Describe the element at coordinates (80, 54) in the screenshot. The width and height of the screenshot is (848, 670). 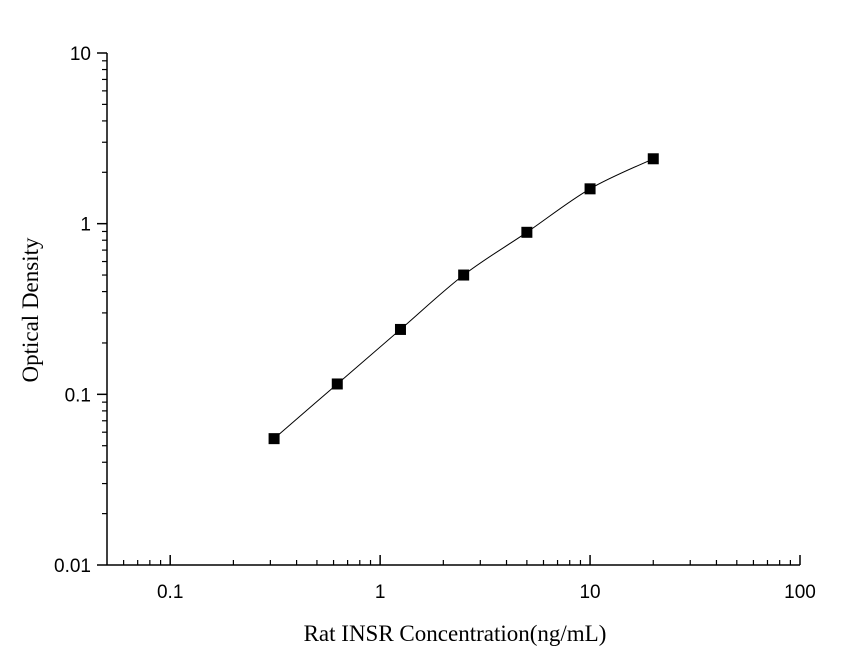
I see `y-tick-label: 10` at that location.